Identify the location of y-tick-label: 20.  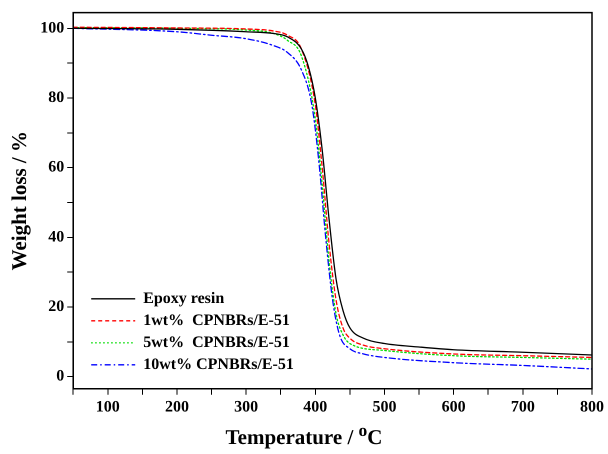
(56, 307).